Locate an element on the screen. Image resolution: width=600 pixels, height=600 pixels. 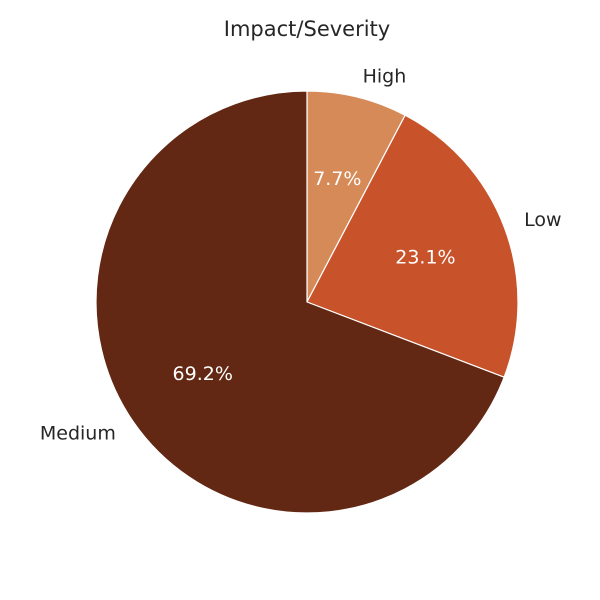
slice-label-low: Low is located at coordinates (542, 220).